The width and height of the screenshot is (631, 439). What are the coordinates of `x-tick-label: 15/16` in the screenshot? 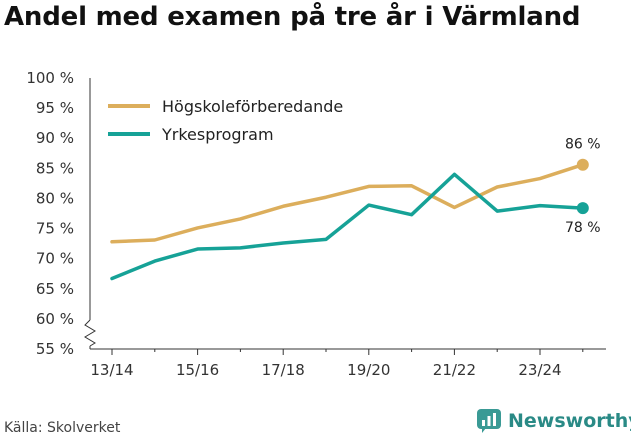 It's located at (197, 370).